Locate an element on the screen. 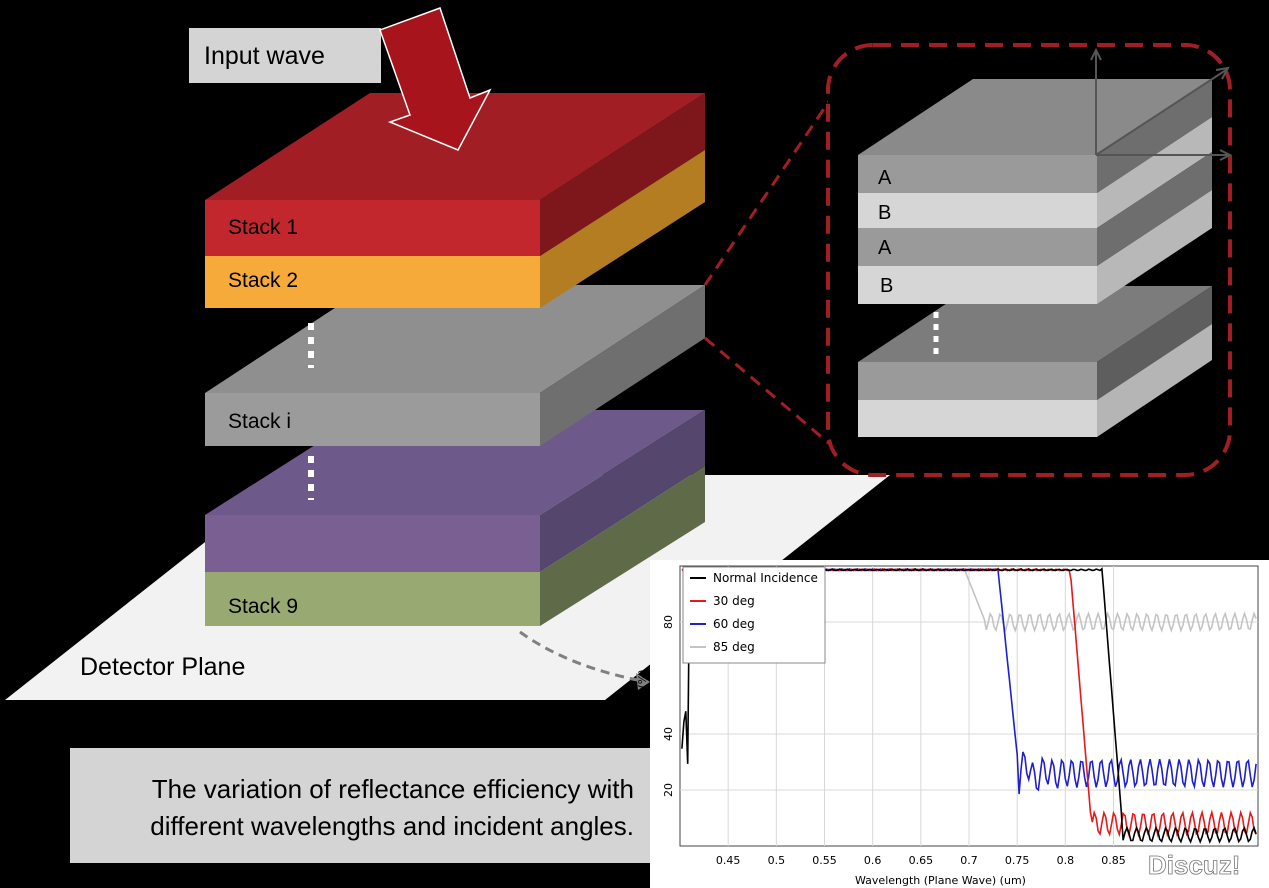  x-tick-label: 0.55 is located at coordinates (824, 860).